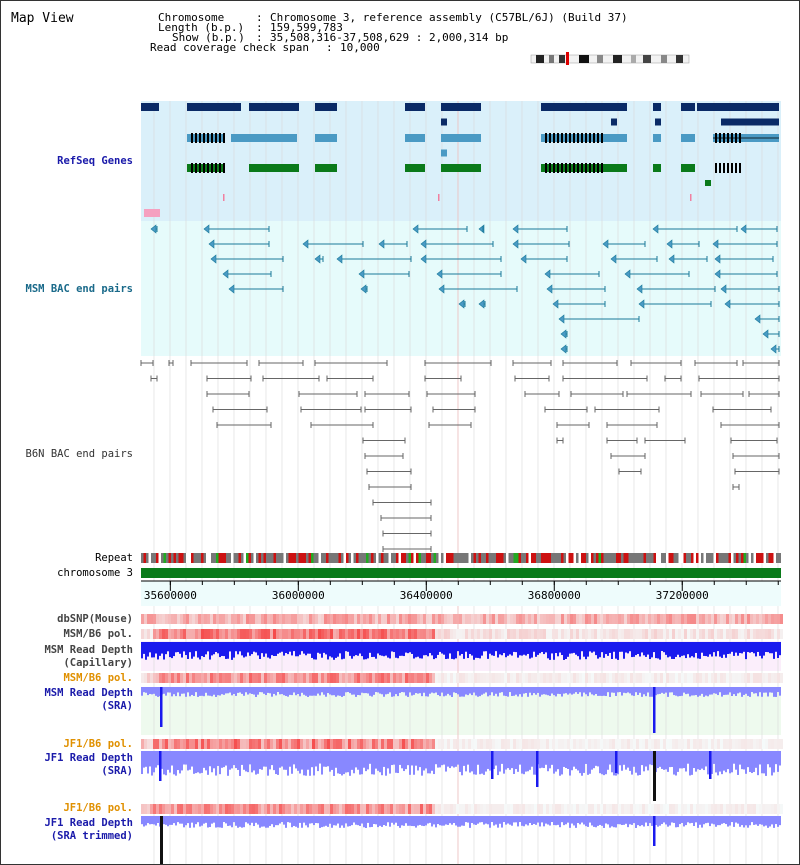 This screenshot has height=865, width=800. What do you see at coordinates (360, 47) in the screenshot?
I see `coverage-value: 10,000` at bounding box center [360, 47].